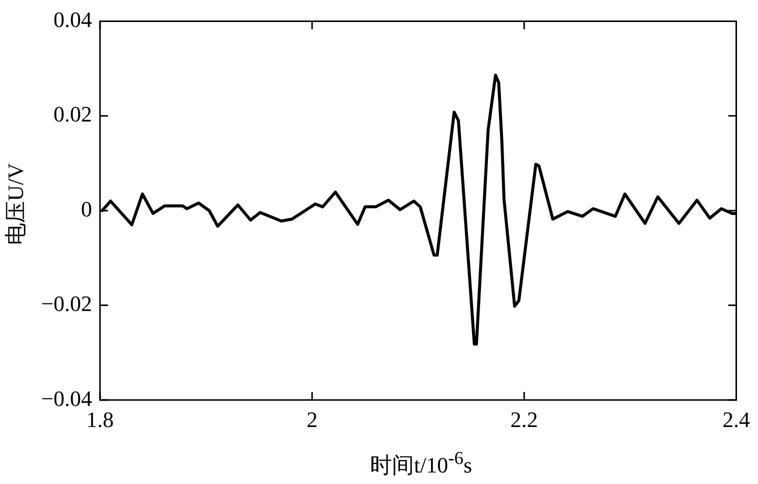 The height and width of the screenshot is (484, 758). What do you see at coordinates (312, 419) in the screenshot?
I see `x-tick-label: 2` at bounding box center [312, 419].